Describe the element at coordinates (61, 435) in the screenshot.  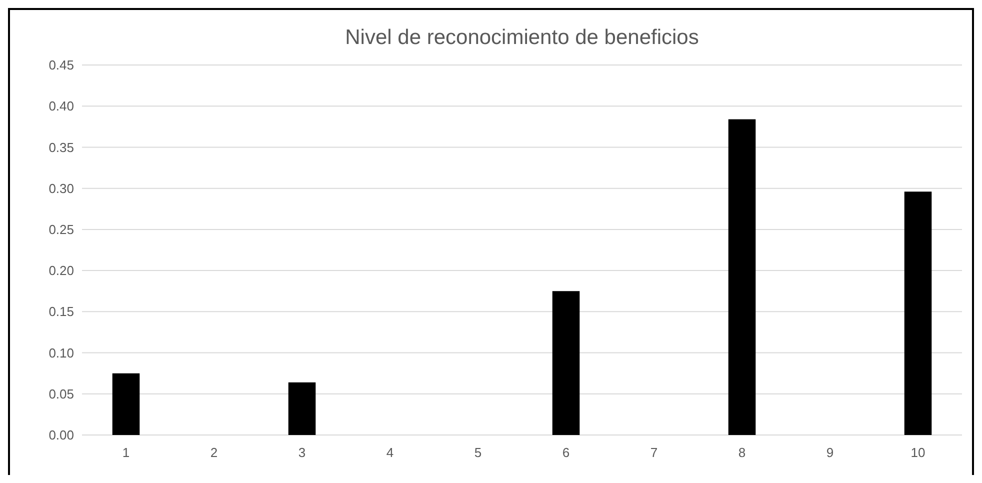
I see `y-tick-label: 0.00` at that location.